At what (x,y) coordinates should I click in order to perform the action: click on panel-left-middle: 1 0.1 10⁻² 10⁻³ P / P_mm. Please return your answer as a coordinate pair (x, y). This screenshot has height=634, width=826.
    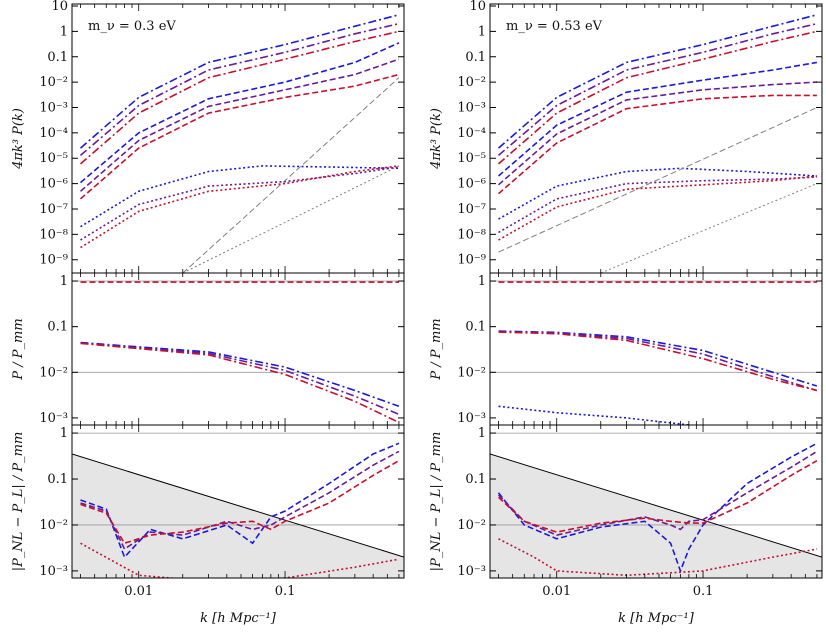
    Looking at the image, I should click on (208, 349).